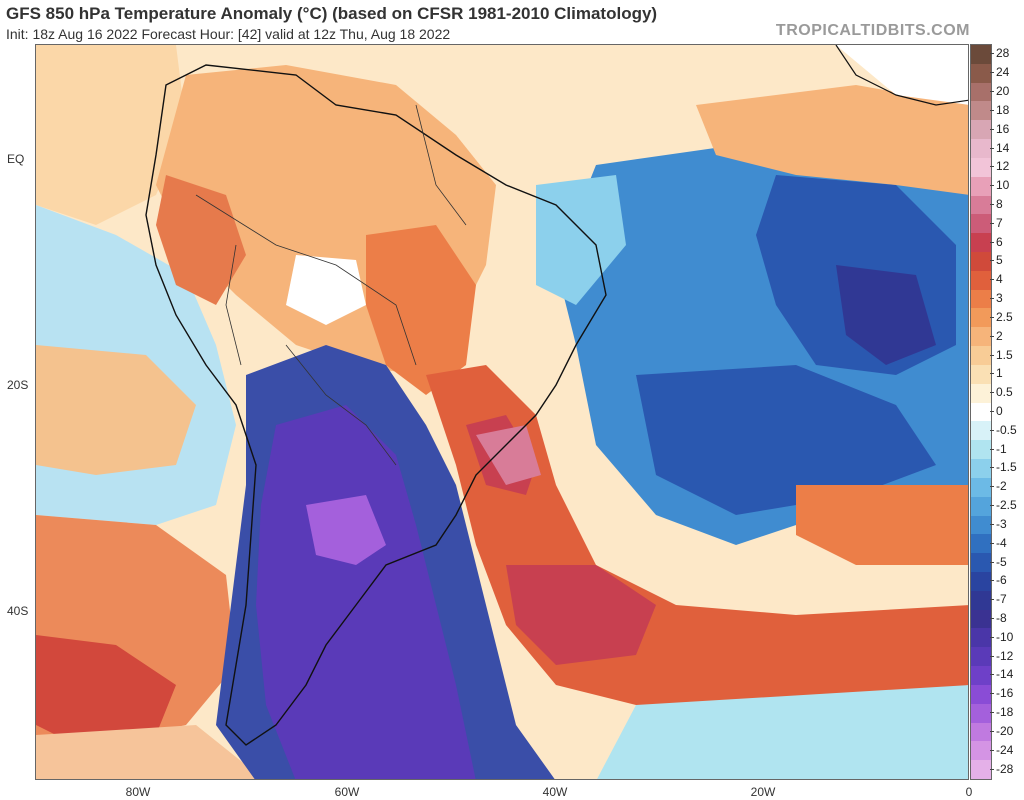 The image size is (1024, 800). I want to click on anomaly-warm-core-south, so click(581, 615).